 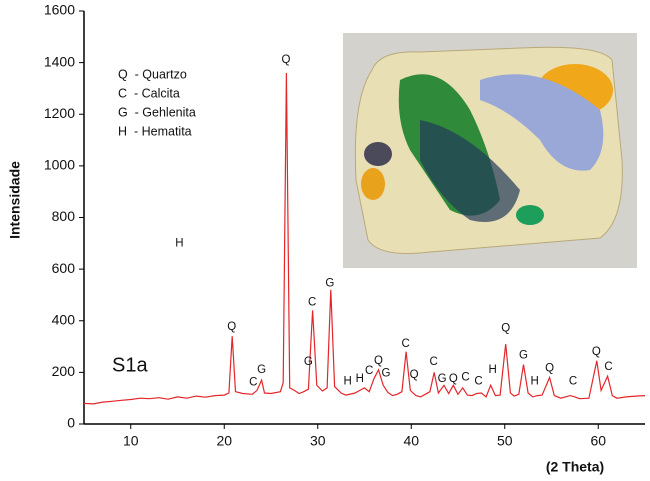 I want to click on legend-entry: Q - Quartzo, so click(x=152, y=74).